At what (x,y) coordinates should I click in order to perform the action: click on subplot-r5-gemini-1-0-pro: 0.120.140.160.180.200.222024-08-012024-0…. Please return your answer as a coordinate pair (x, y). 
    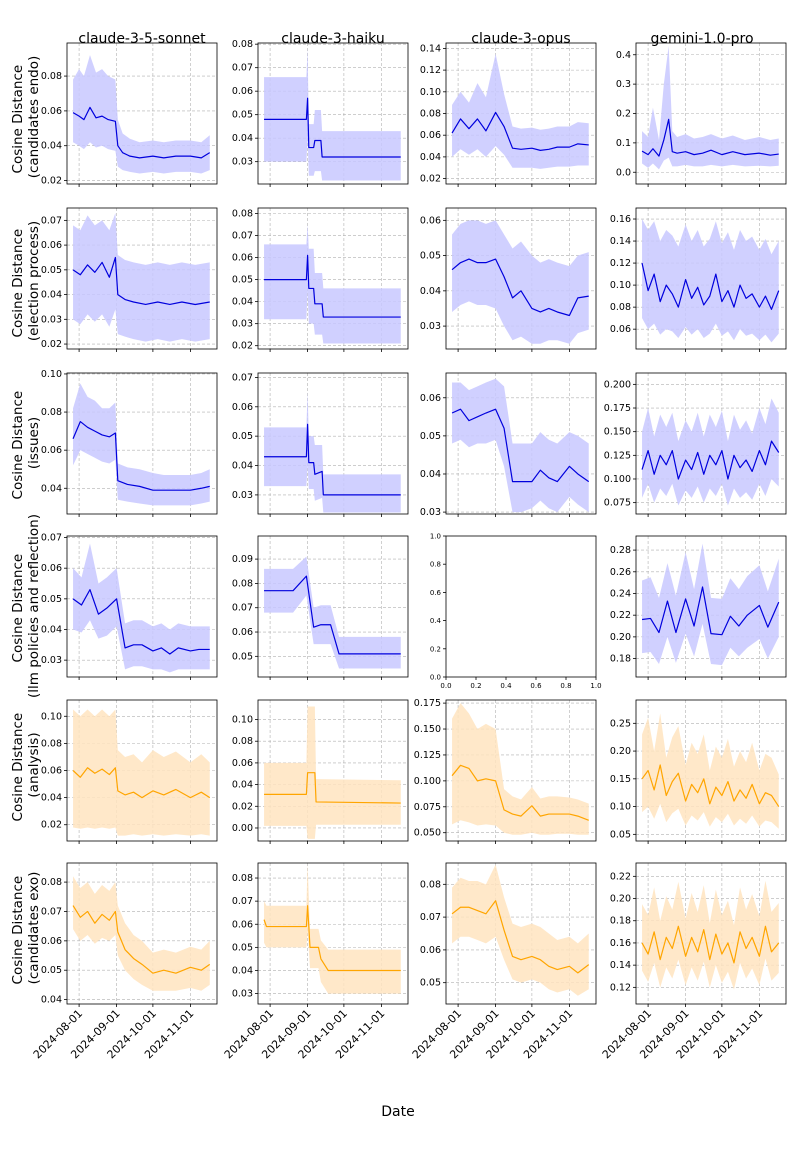
    Looking at the image, I should click on (693, 961).